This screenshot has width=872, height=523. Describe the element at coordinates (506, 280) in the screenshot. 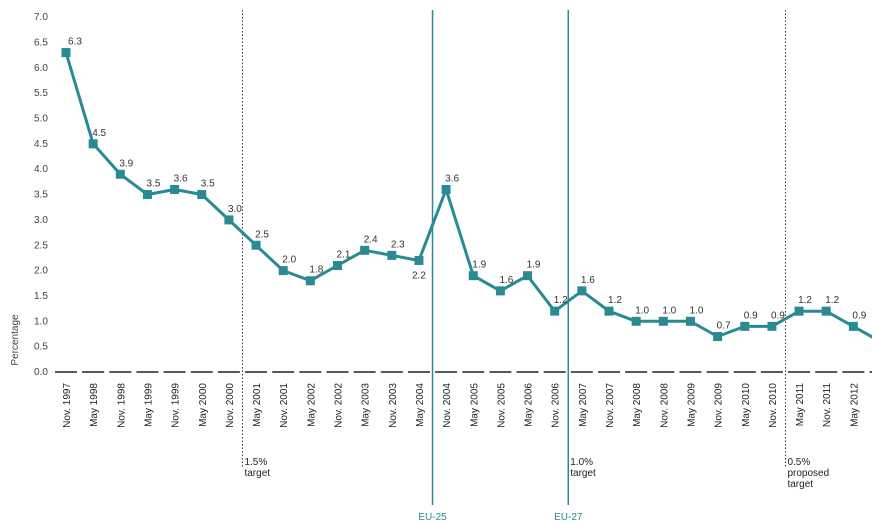

I see `data-label: 1.6` at that location.